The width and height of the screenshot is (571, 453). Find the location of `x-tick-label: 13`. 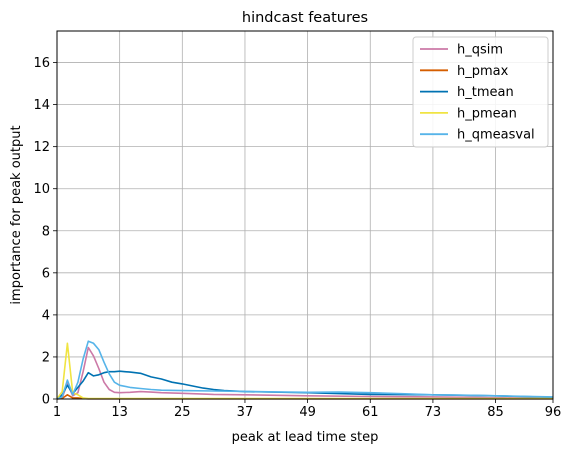

x-tick-label: 13 is located at coordinates (119, 412).